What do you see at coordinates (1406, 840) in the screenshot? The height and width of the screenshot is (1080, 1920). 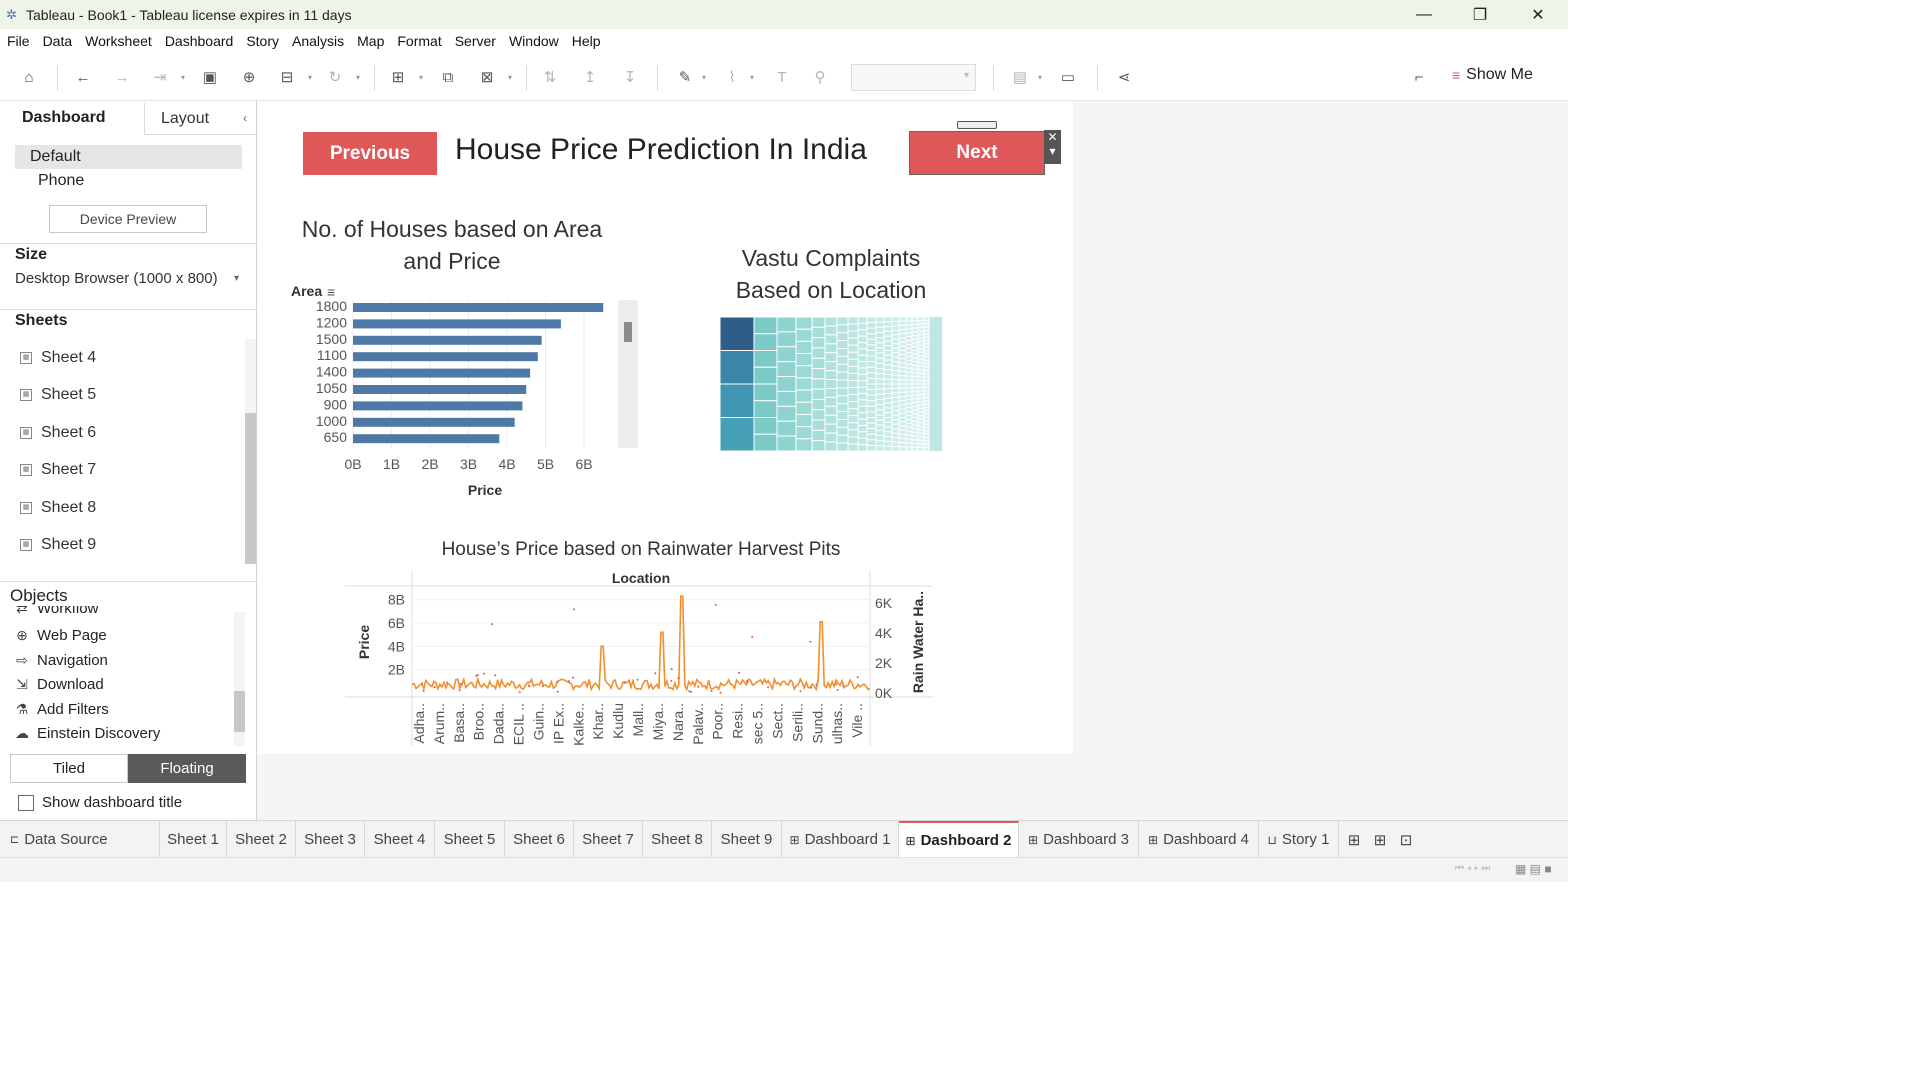 I see `new-story-tab-icon: ⊡` at bounding box center [1406, 840].